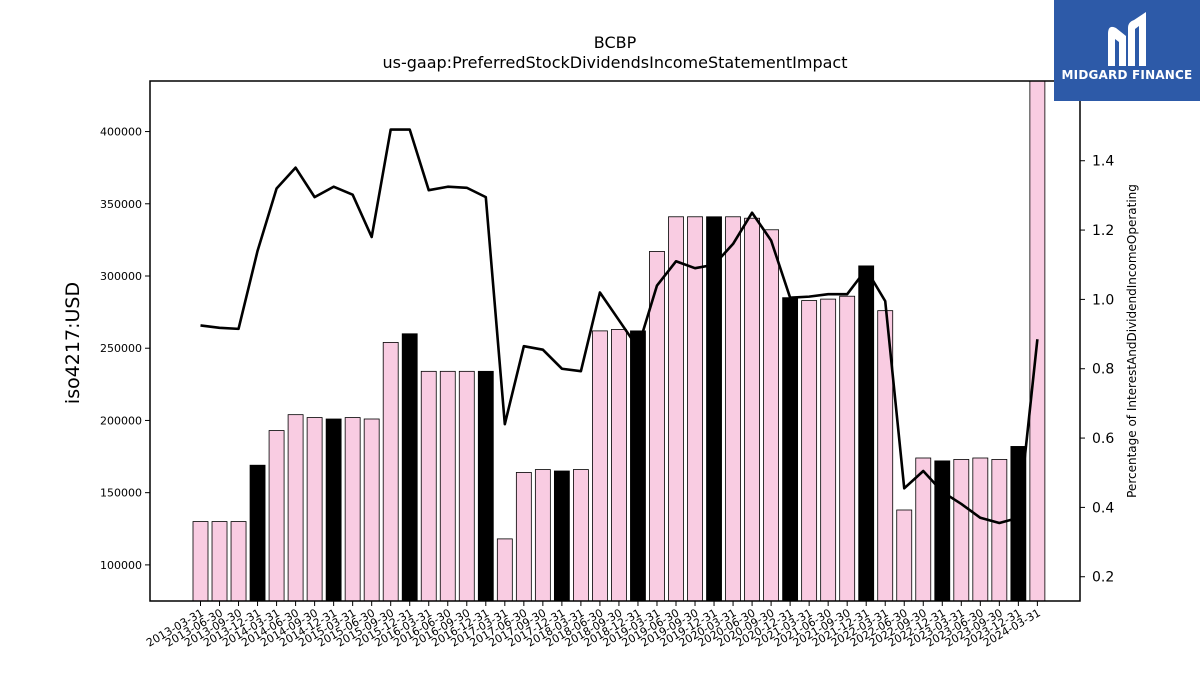  What do you see at coordinates (1103, 439) in the screenshot?
I see `y2-tick-label: 0.6` at bounding box center [1103, 439].